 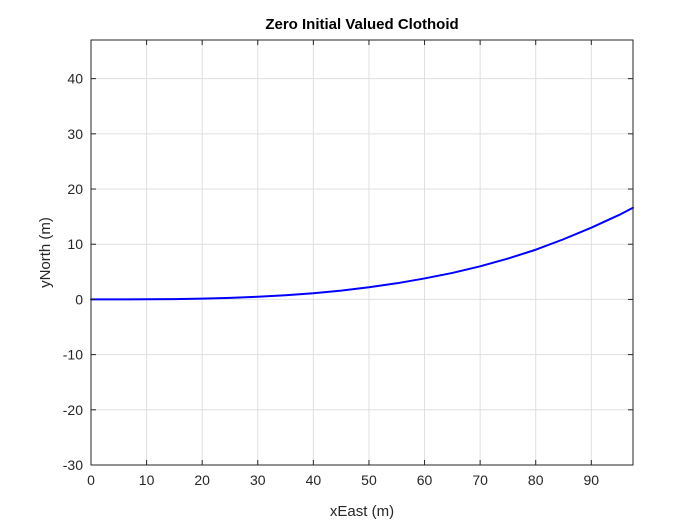 What do you see at coordinates (592, 480) in the screenshot?
I see `x-tick-label: 90` at bounding box center [592, 480].